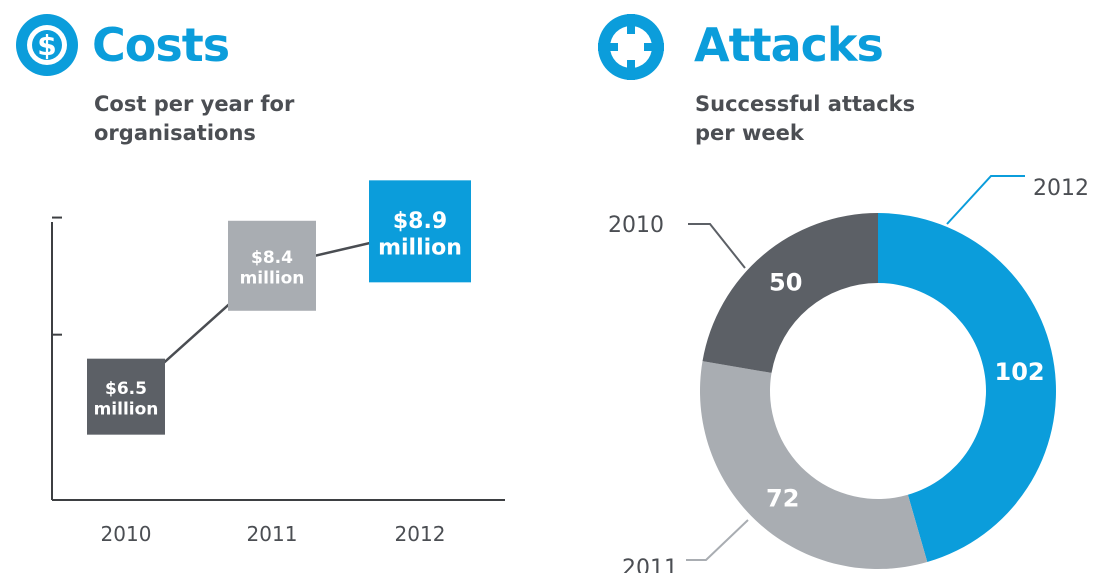  I want to click on slice-year-label: 2012, so click(1061, 188).